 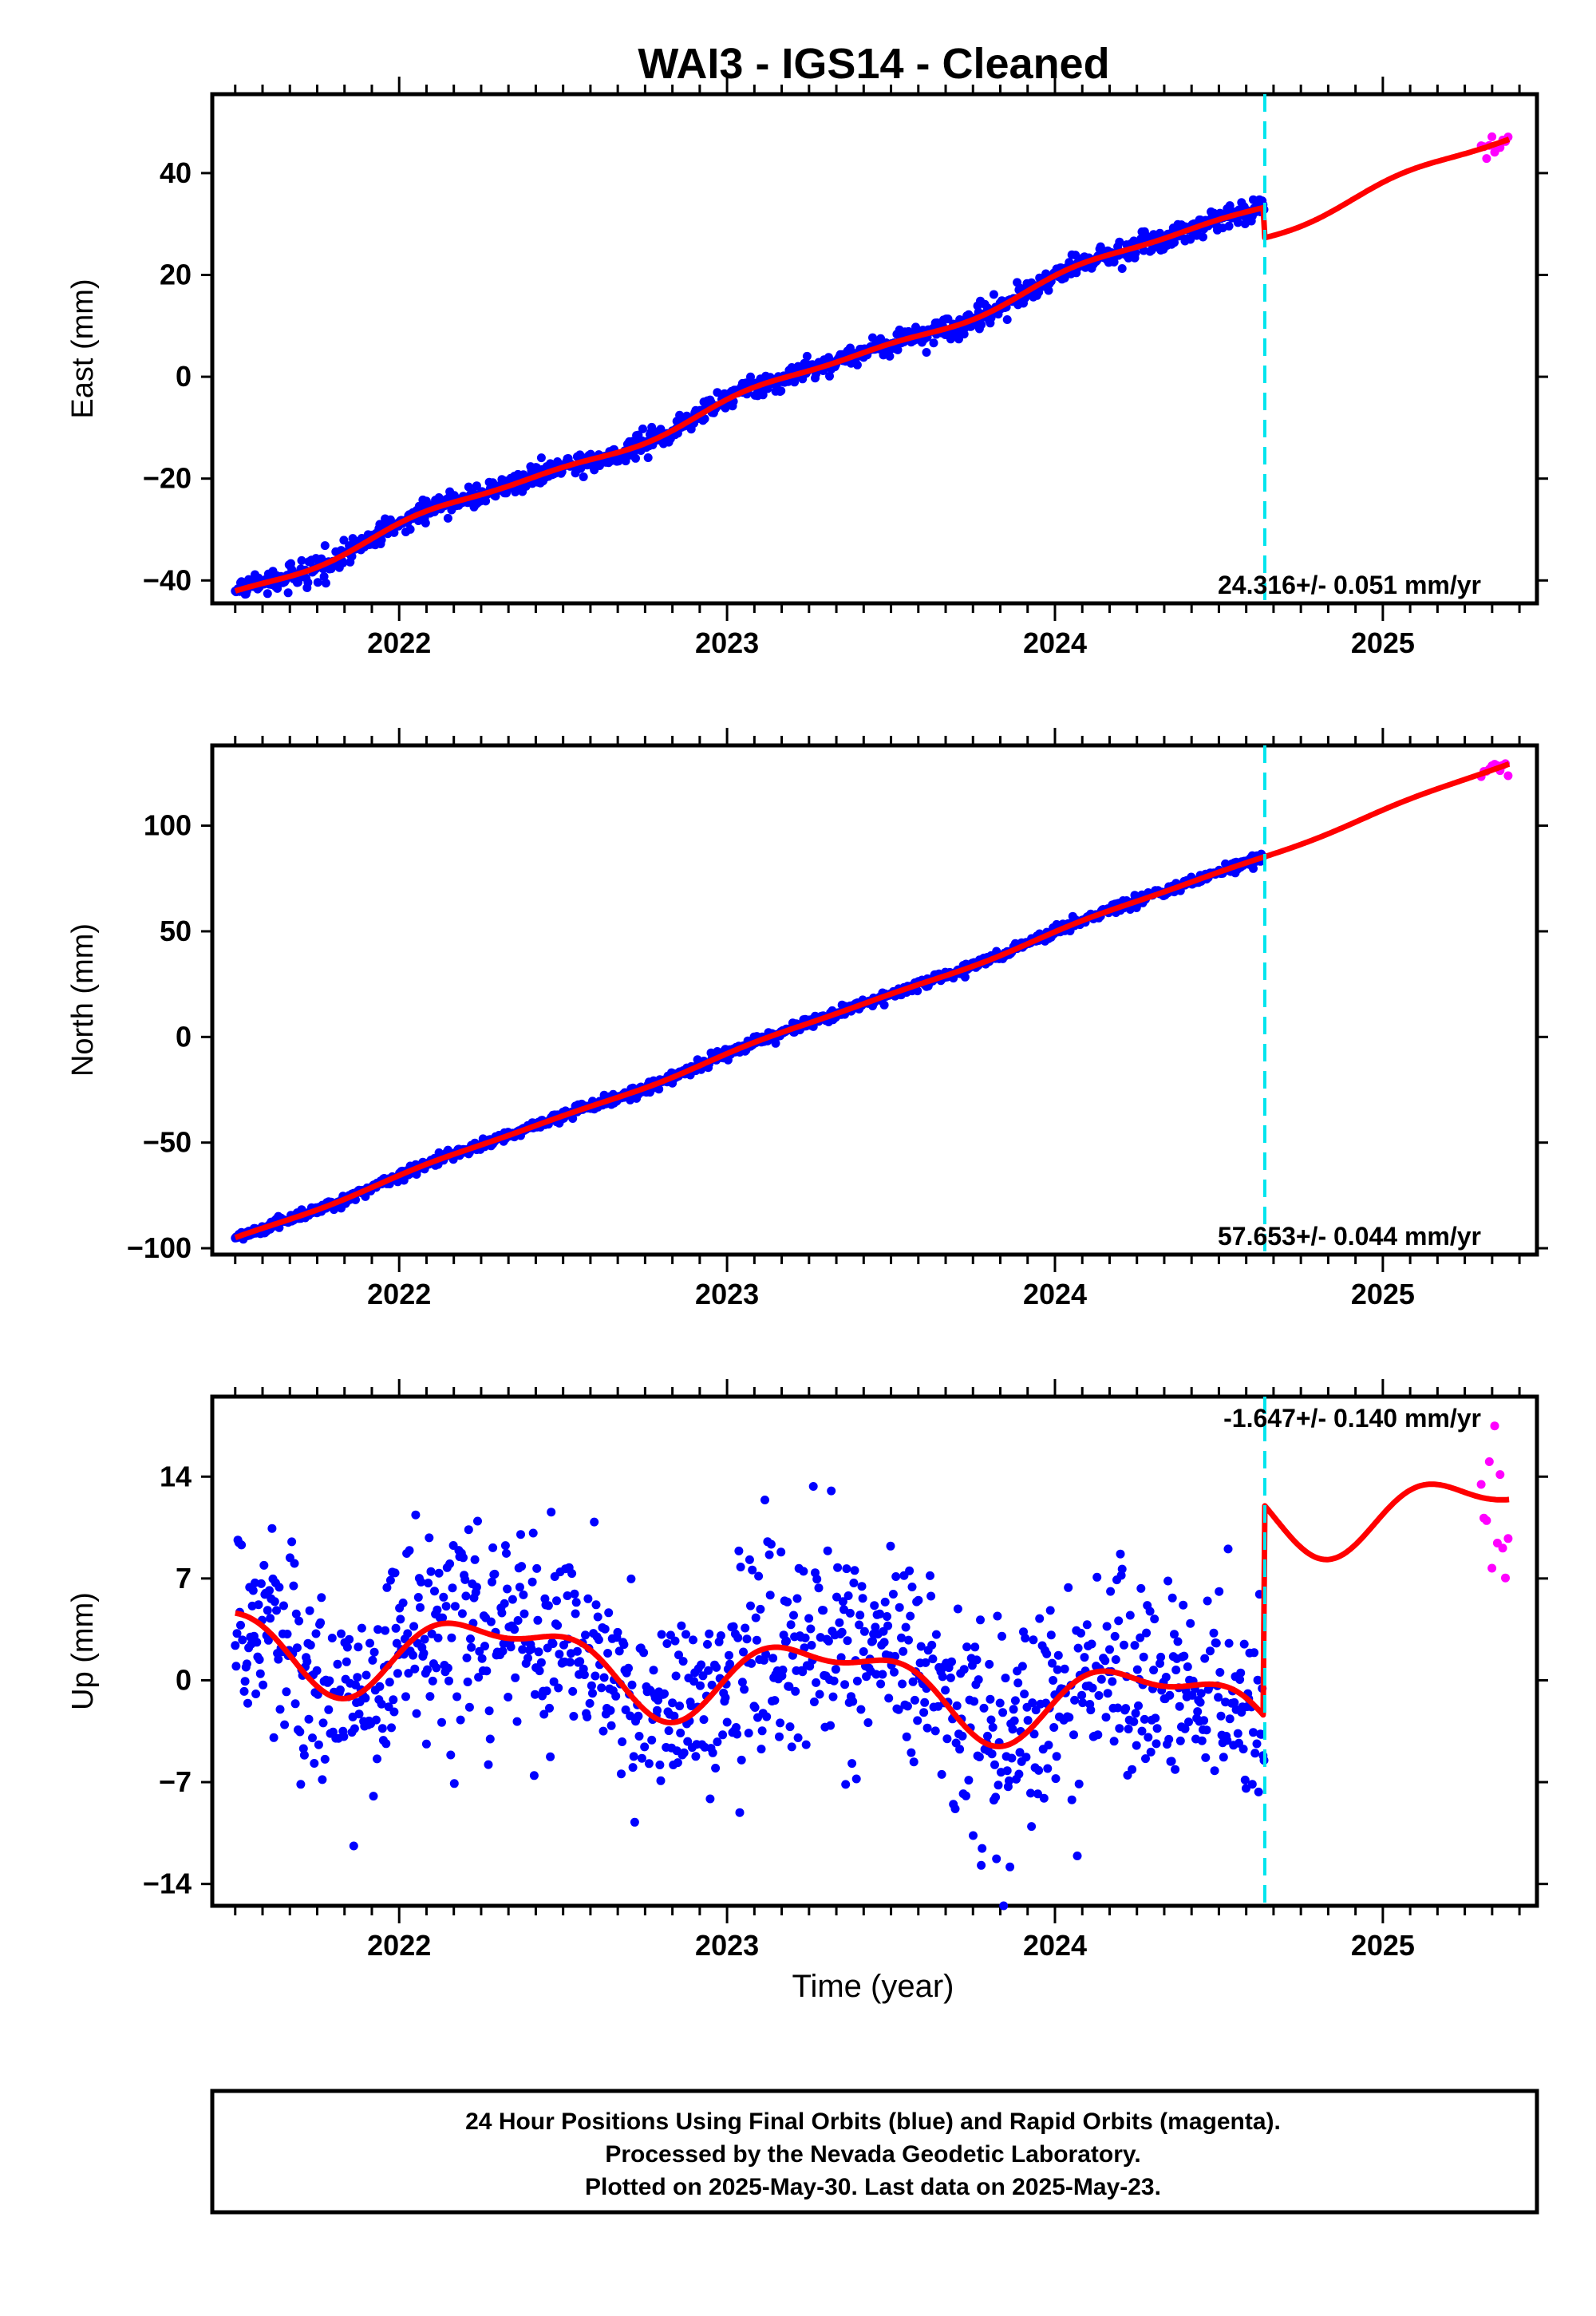 I want to click on y-axis-label: North (mm), so click(x=83, y=1000).